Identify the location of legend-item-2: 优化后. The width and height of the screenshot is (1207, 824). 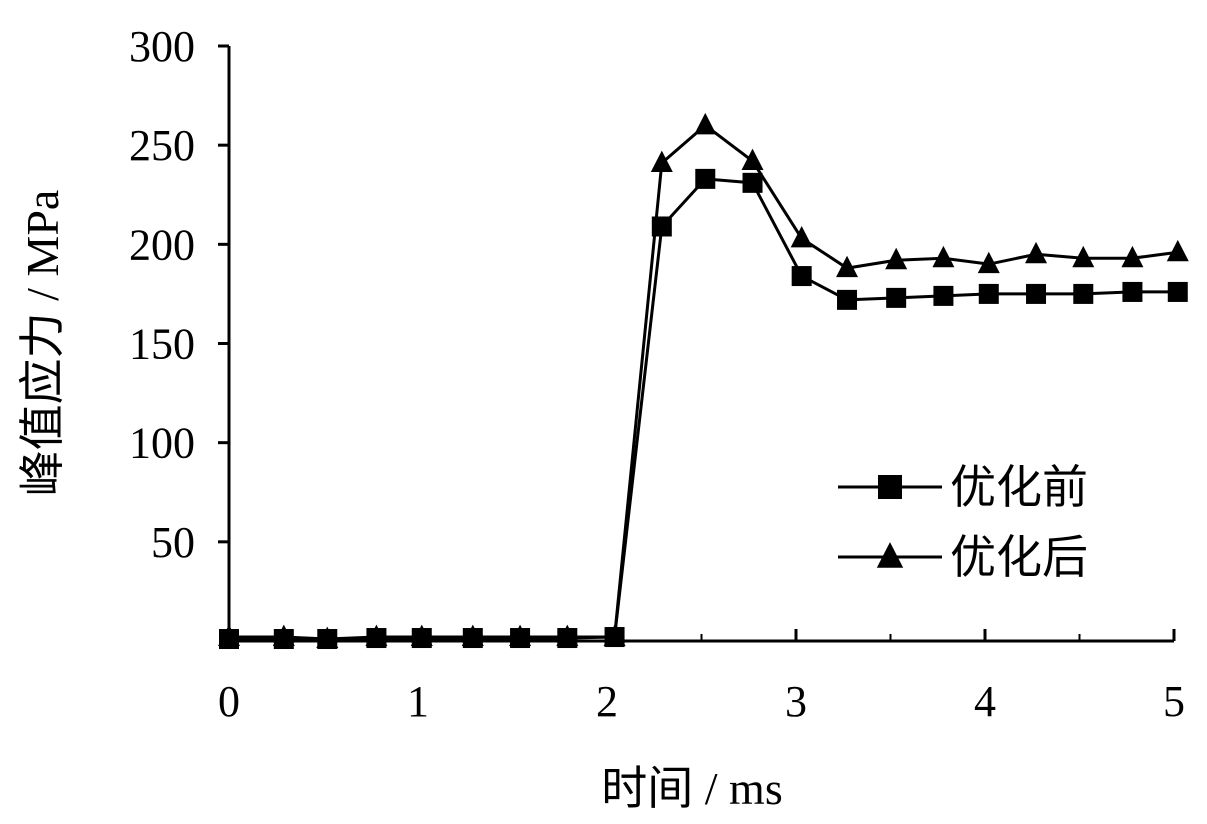
(963, 557).